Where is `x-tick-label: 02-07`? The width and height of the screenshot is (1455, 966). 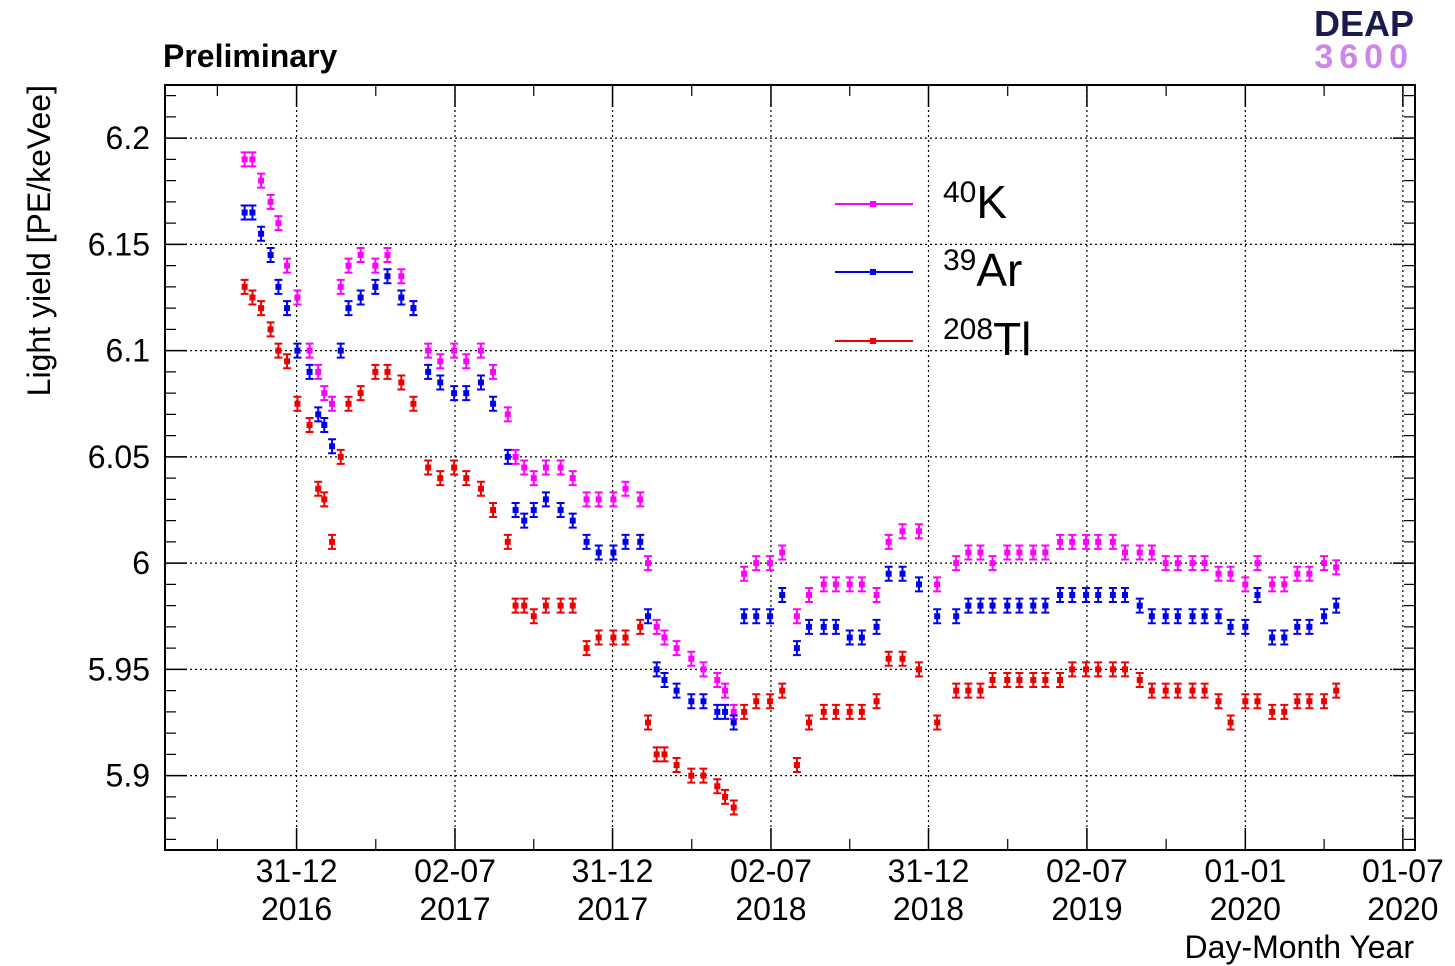
x-tick-label: 02-07 is located at coordinates (455, 871).